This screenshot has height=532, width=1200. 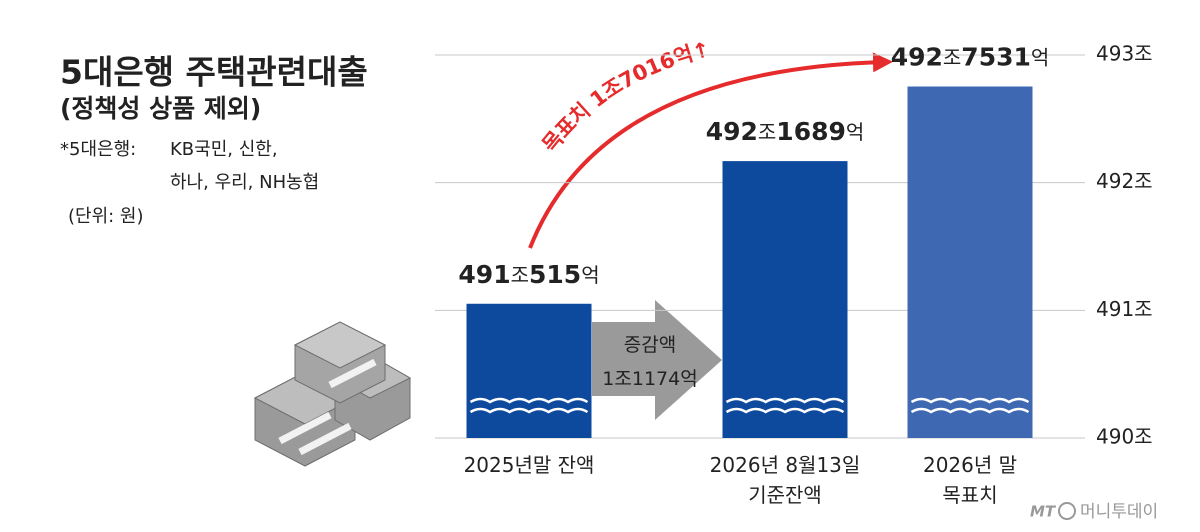 What do you see at coordinates (710, 150) in the screenshot?
I see `target-arc` at bounding box center [710, 150].